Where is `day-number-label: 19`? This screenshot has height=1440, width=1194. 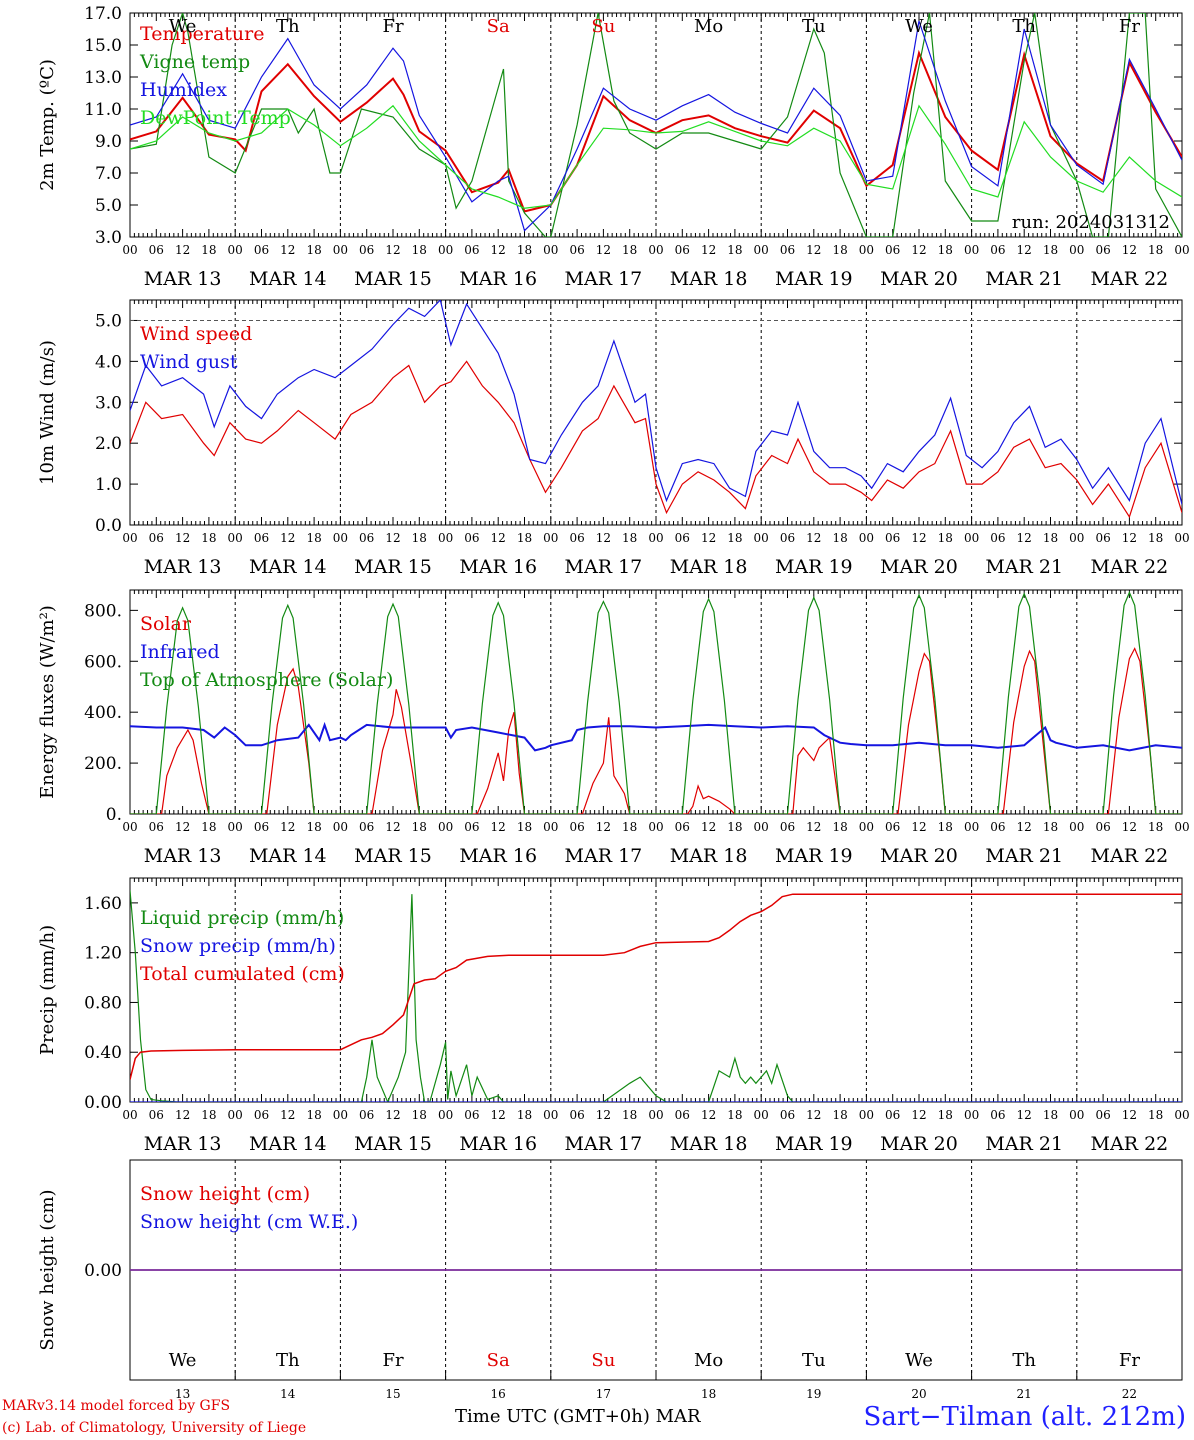 day-number-label: 19 is located at coordinates (813, 1394).